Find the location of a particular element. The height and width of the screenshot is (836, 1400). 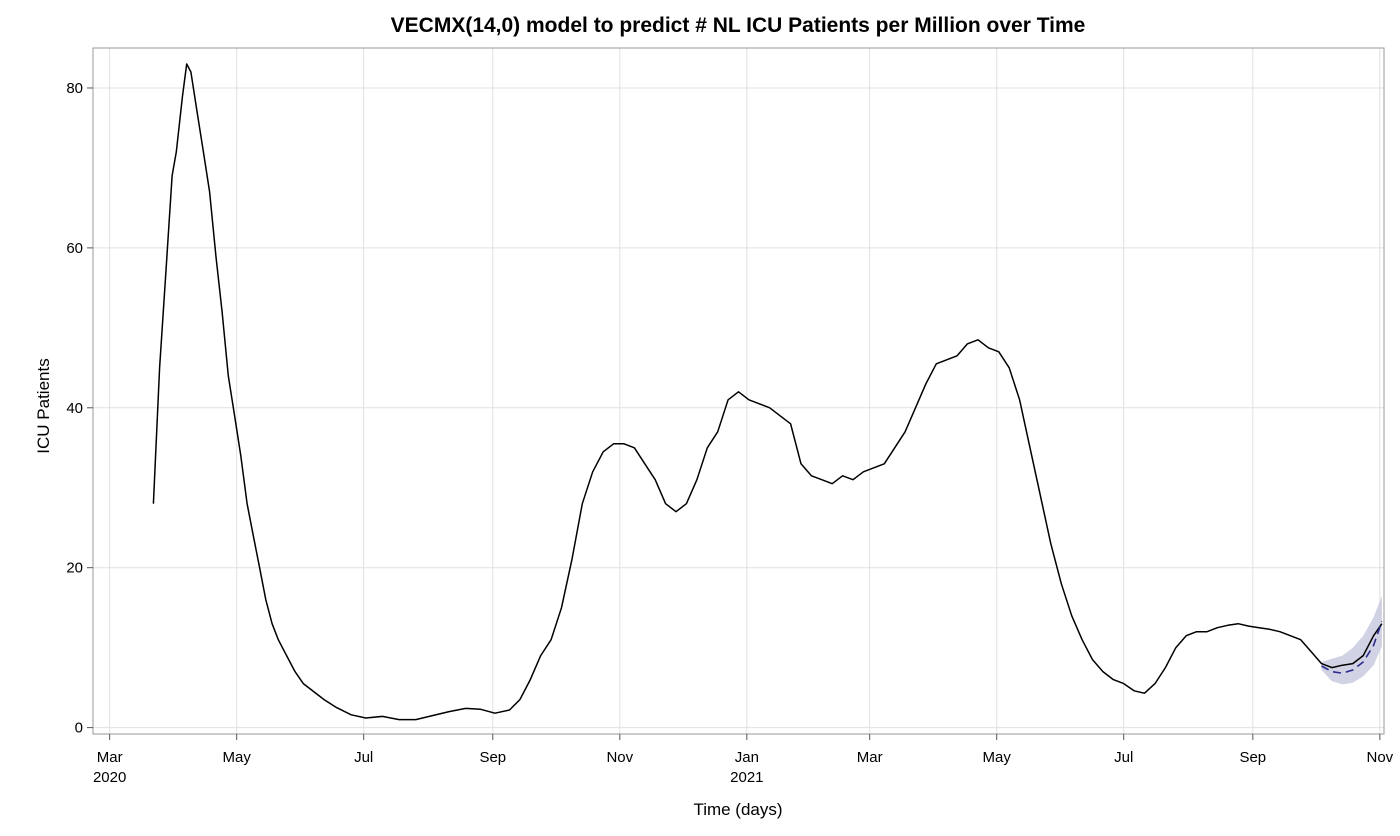

confidence-band is located at coordinates (1351, 640).